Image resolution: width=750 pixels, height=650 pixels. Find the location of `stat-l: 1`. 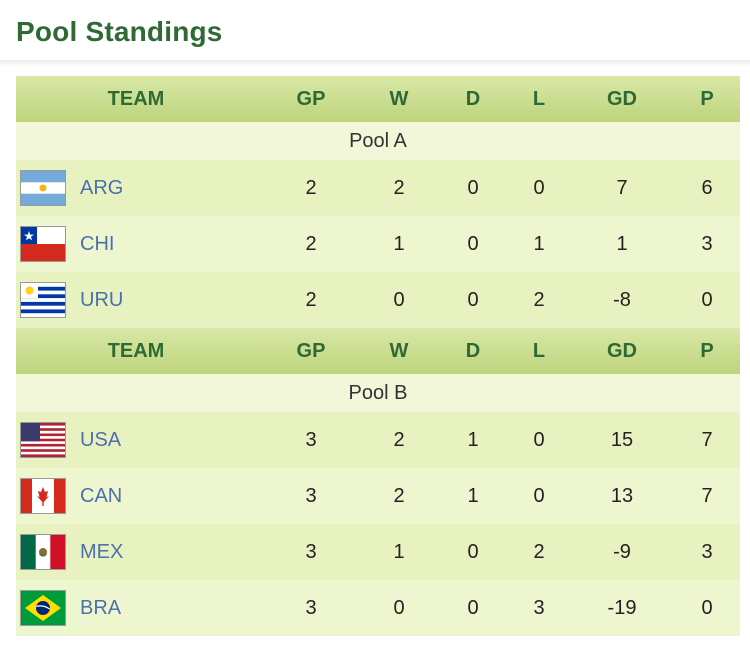

stat-l: 1 is located at coordinates (539, 243).